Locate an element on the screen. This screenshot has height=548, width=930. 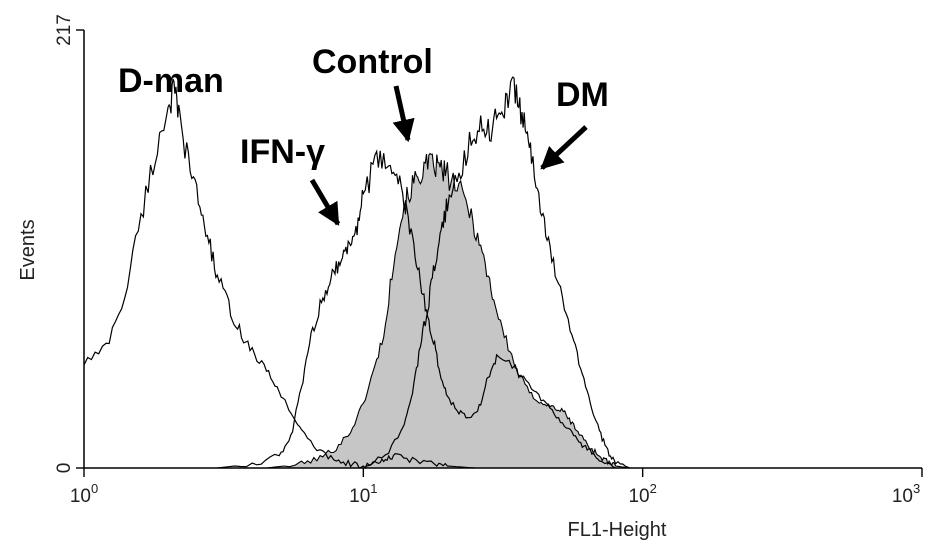
label-dm: DM is located at coordinates (582, 95).